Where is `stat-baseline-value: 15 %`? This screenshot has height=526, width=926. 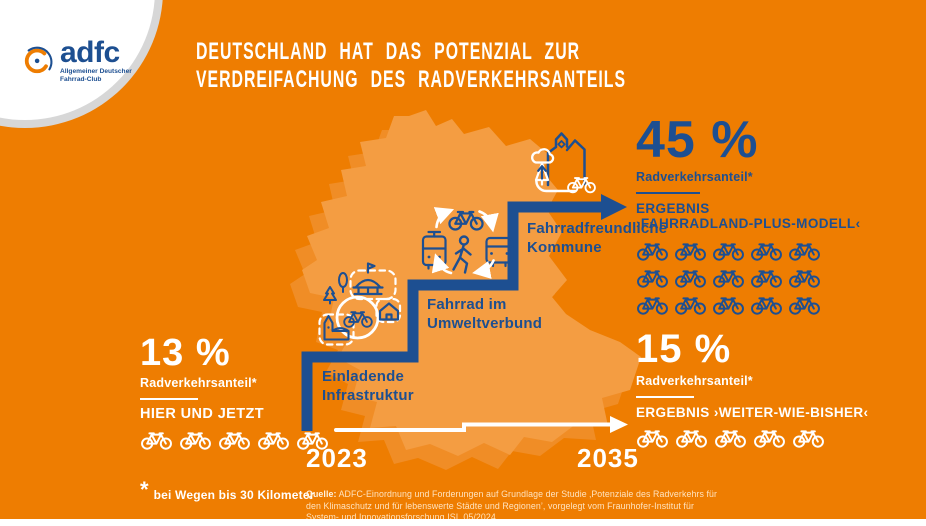
stat-baseline-value: 15 % is located at coordinates (684, 349).